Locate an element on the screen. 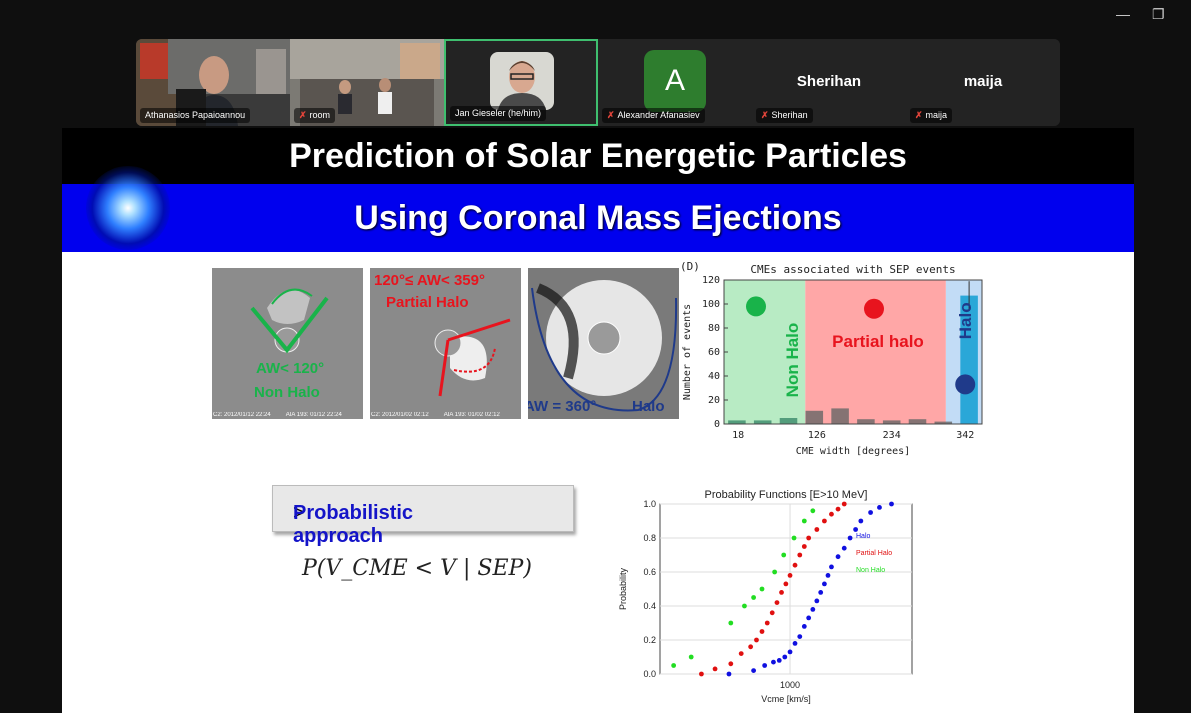 The width and height of the screenshot is (1191, 713). y-tick-label: 20 is located at coordinates (714, 400).